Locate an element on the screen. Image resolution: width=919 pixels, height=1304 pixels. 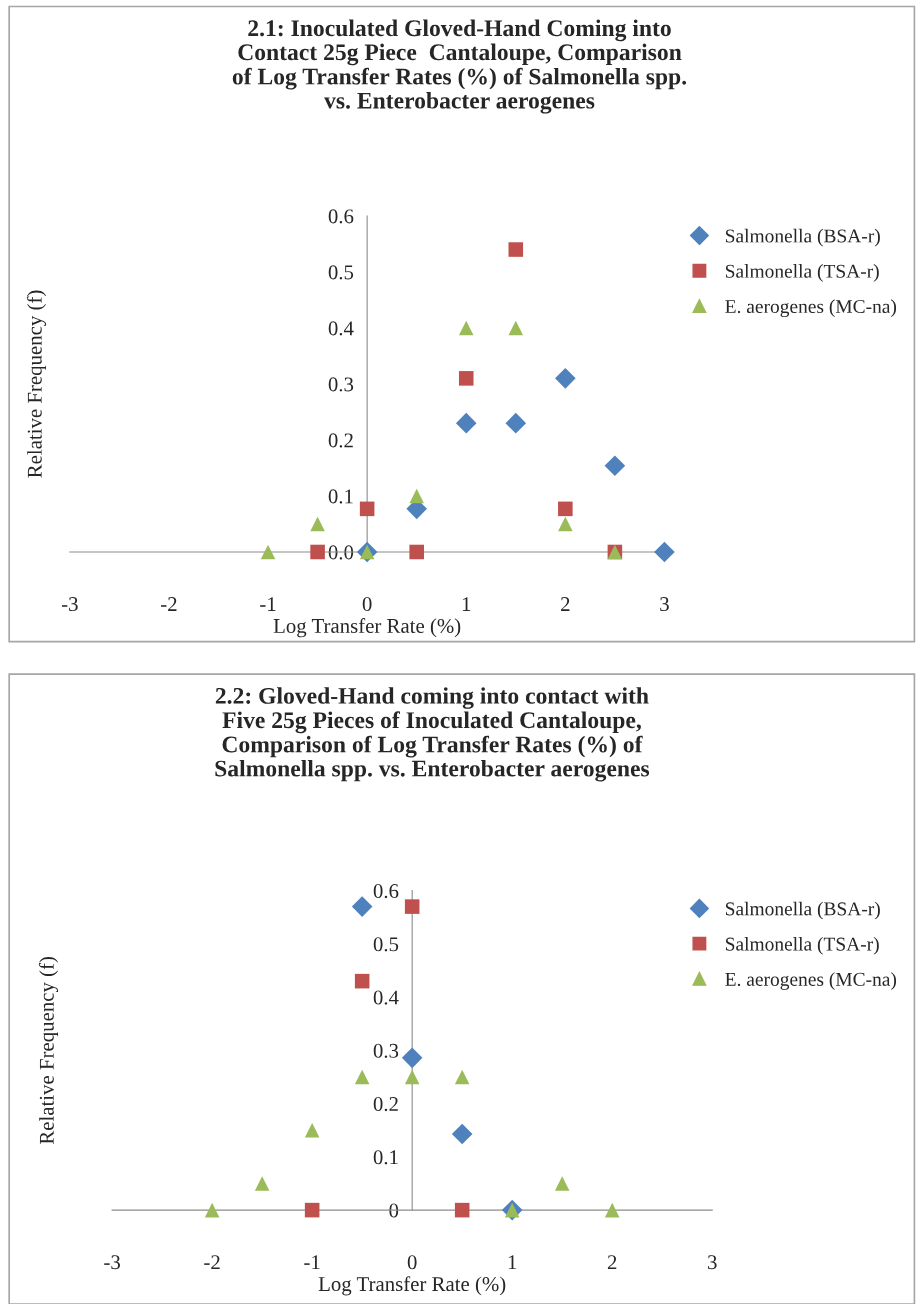
y-tick-label: 0.0 is located at coordinates (341, 552).